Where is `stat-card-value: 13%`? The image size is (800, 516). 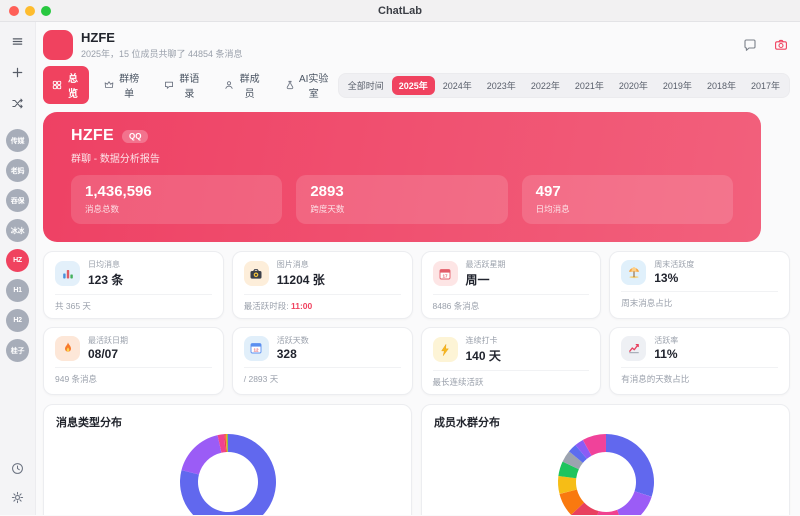
stat-card-value: 13% is located at coordinates (666, 278).